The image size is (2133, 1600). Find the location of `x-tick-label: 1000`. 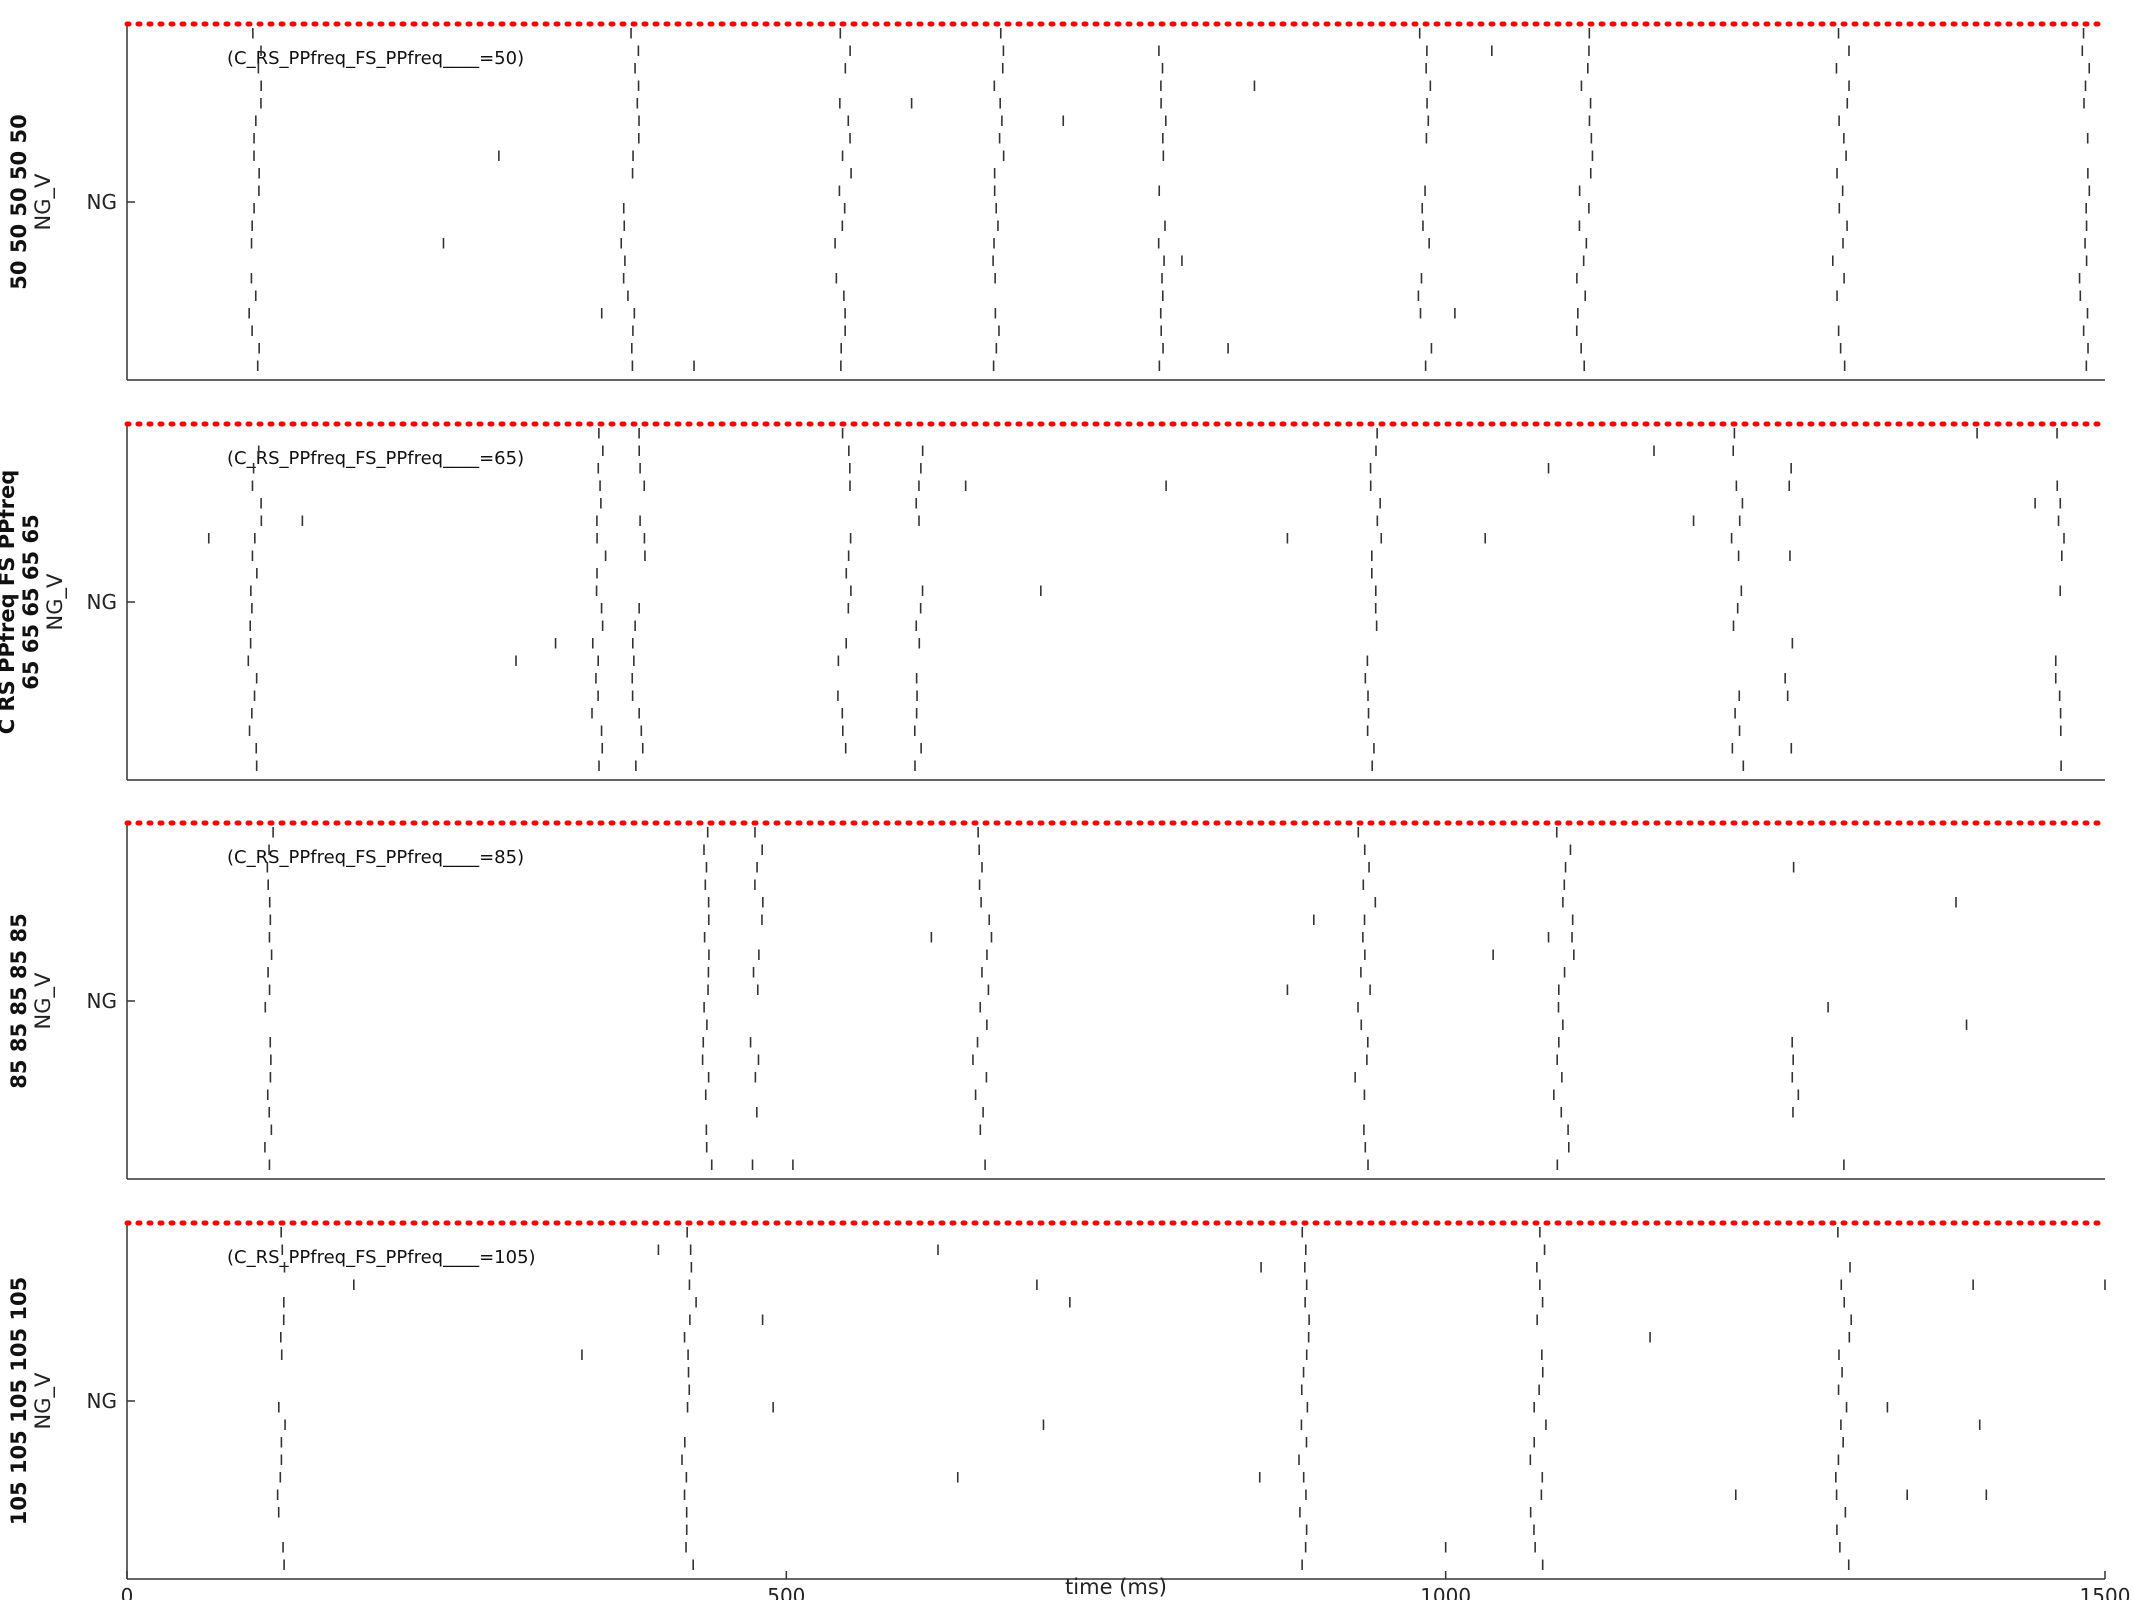

x-tick-label: 1000 is located at coordinates (1445, 1592).